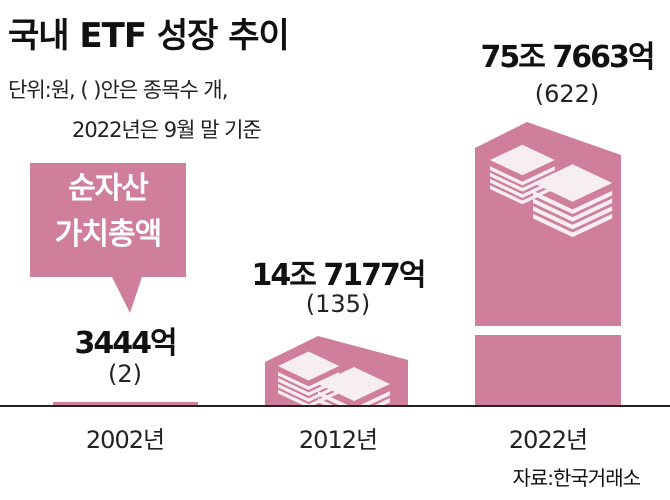  Describe the element at coordinates (548, 370) in the screenshot. I see `bar-2022-lower` at that location.